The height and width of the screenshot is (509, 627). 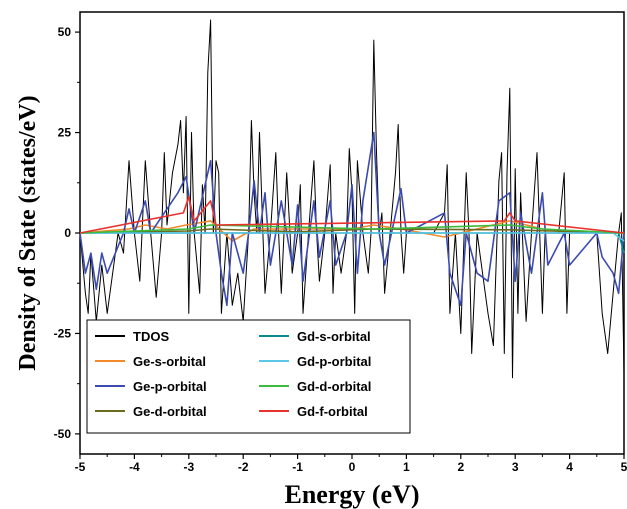 I want to click on x-tick-label: -4, so click(x=134, y=467).